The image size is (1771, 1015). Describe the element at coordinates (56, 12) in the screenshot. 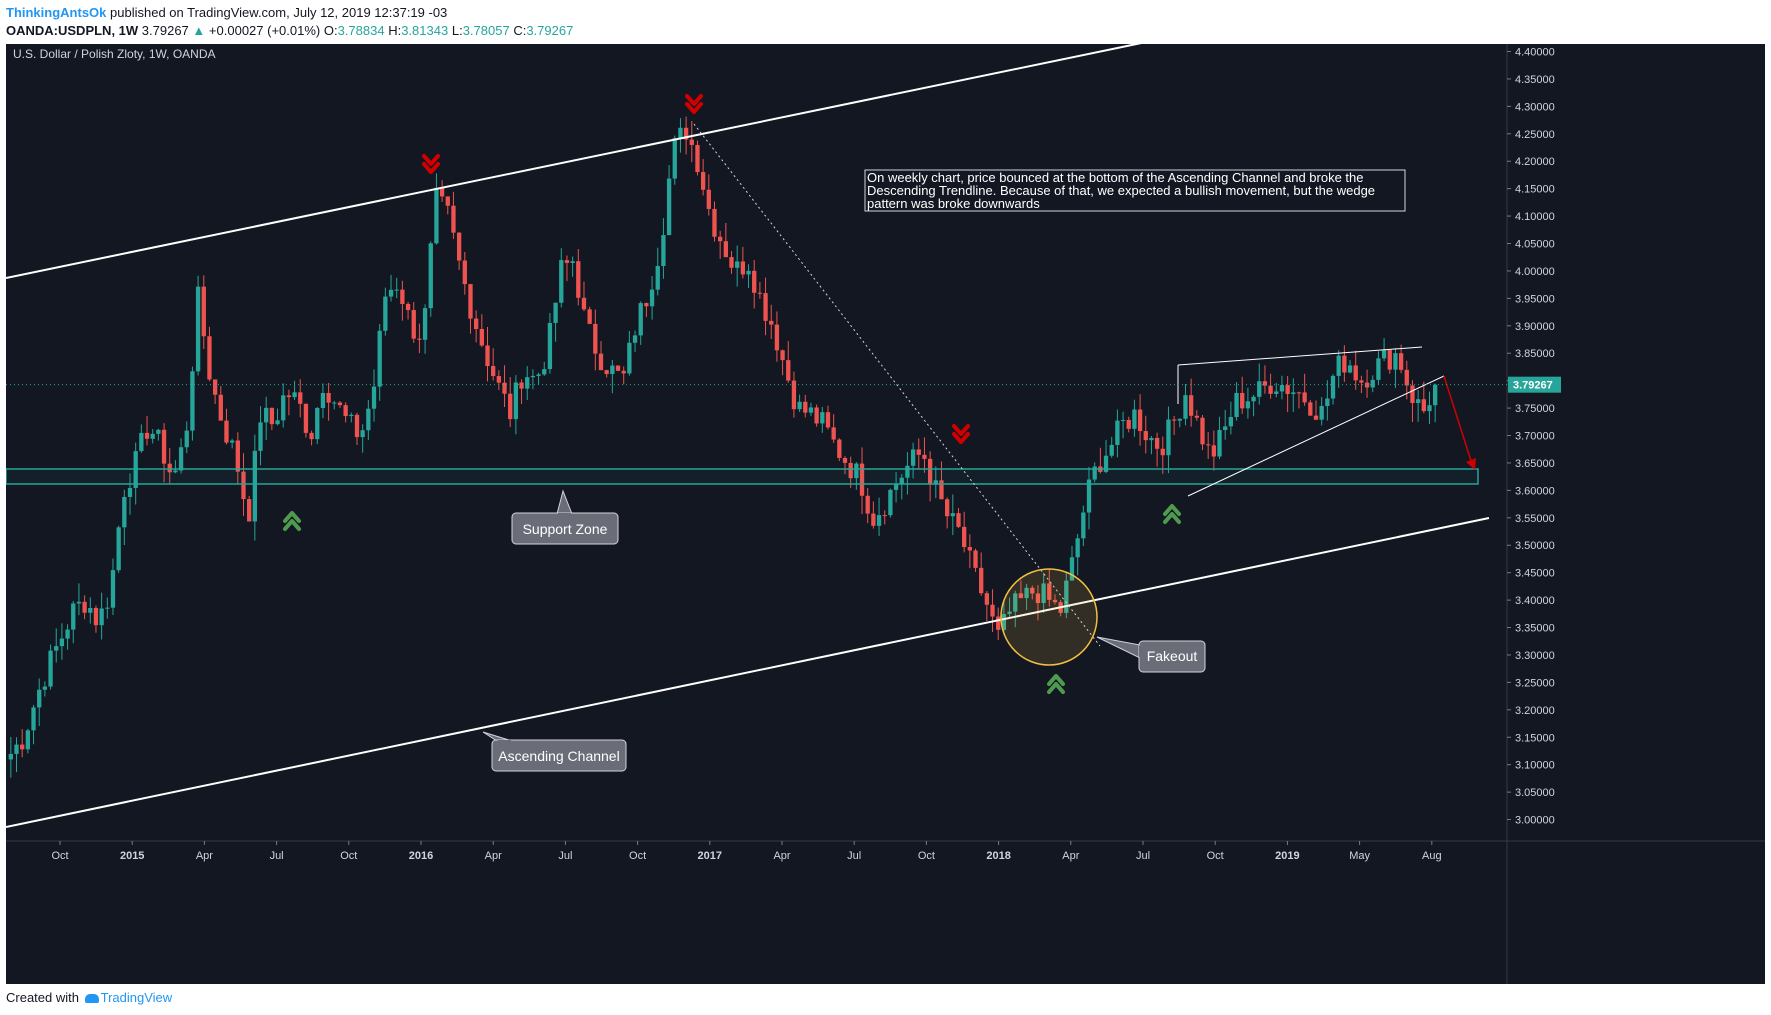

I see `author-link: ThinkingAntsOk` at that location.